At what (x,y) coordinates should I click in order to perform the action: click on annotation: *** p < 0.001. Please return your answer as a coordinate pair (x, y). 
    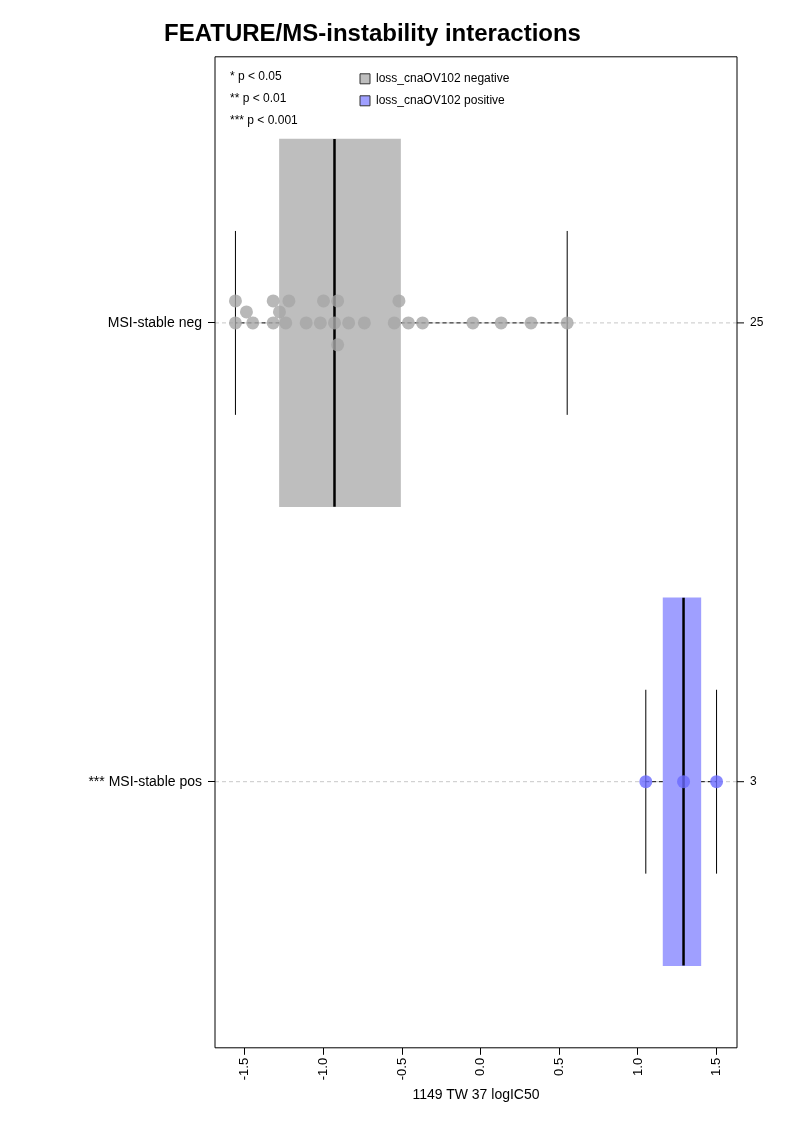
    Looking at the image, I should click on (264, 120).